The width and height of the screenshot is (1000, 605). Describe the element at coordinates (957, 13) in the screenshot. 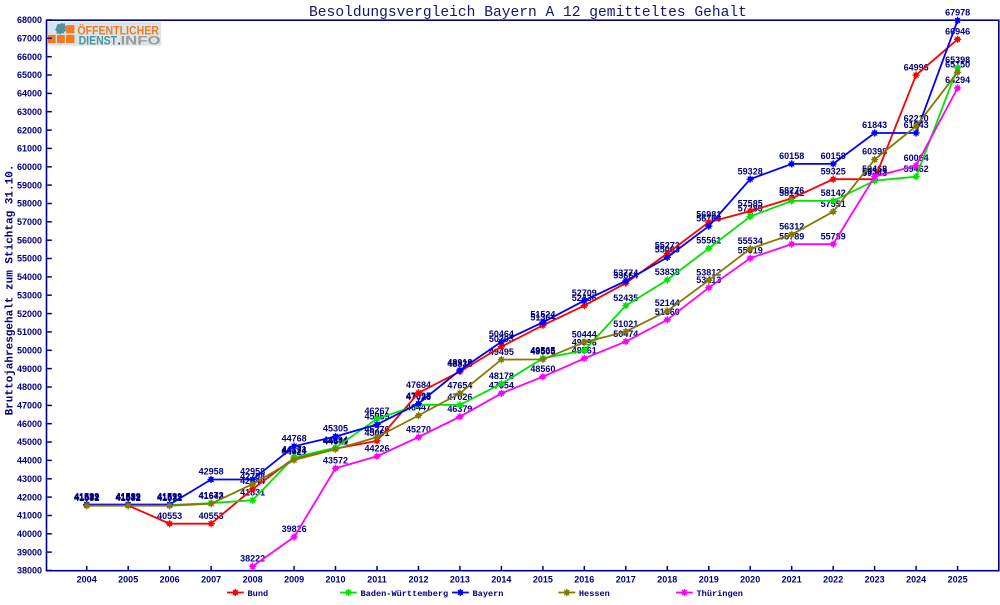

I see `svg-text: 67978` at that location.